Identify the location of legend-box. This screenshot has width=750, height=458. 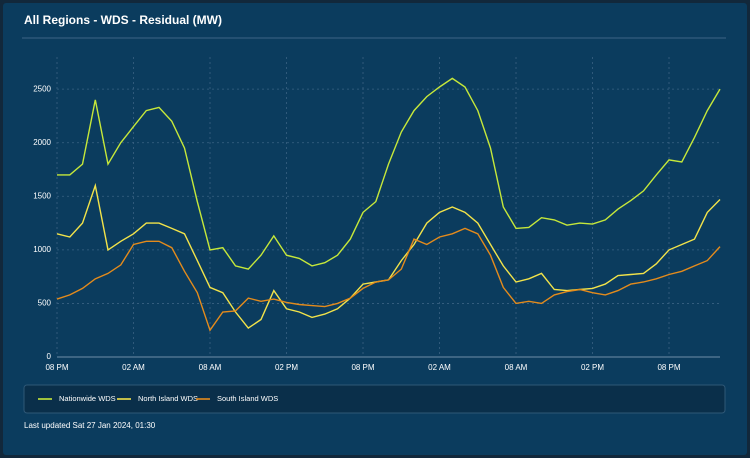
(374, 399).